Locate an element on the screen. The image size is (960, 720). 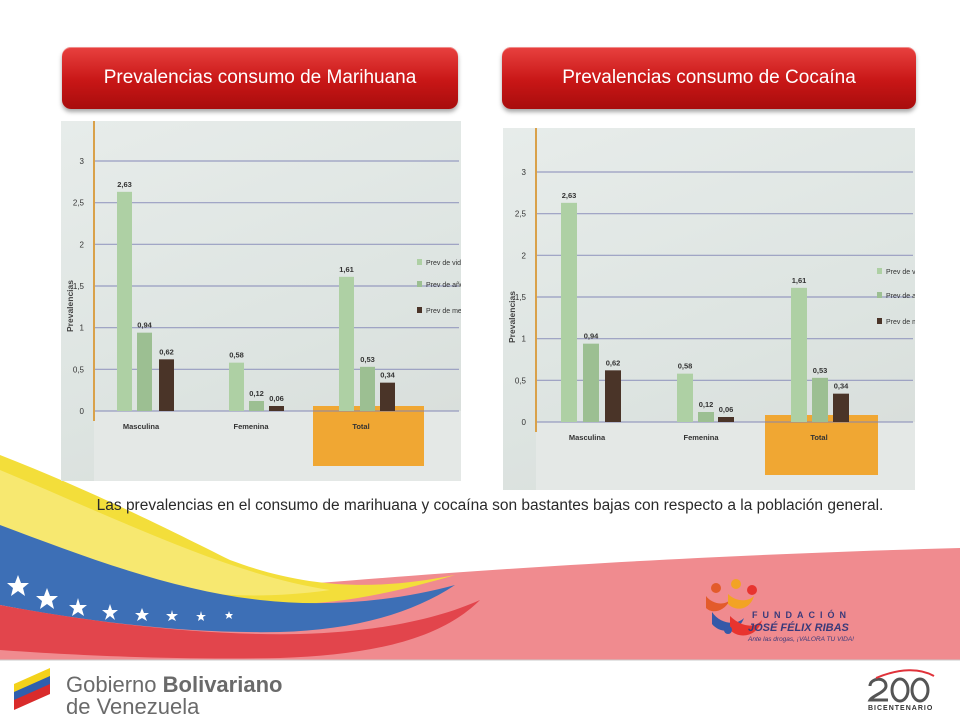
fundacion-slogan: Ante las drogas, ¡VALORA TU VIDA! is located at coordinates (801, 639).